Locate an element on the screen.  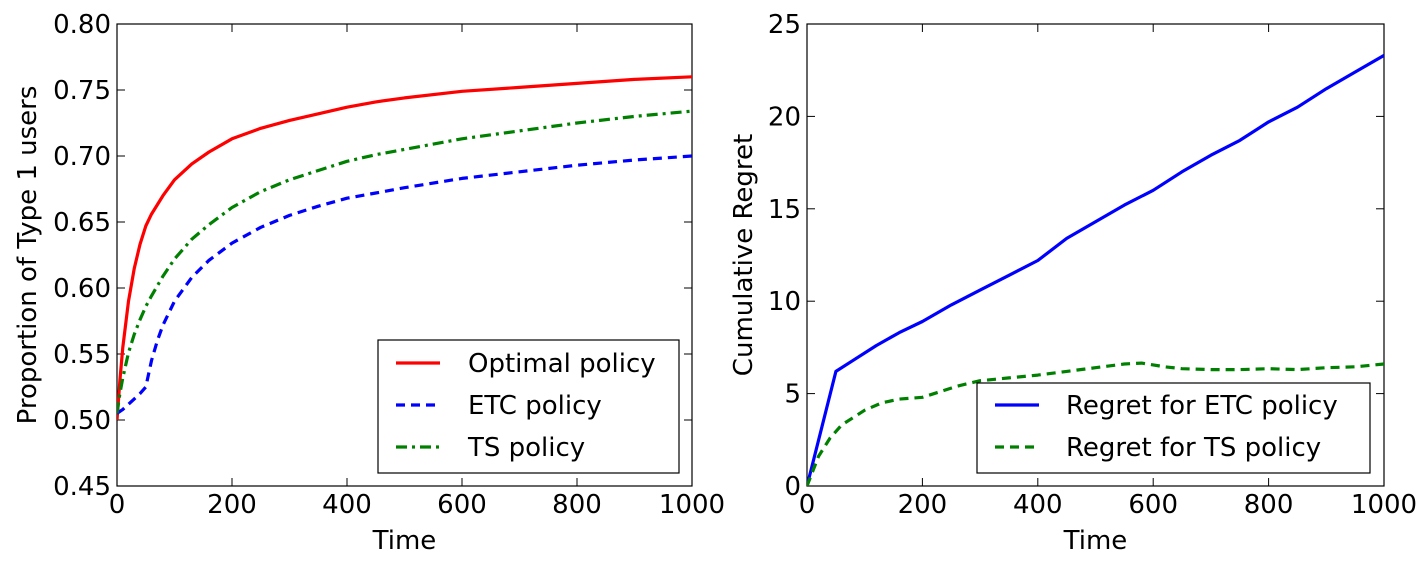
y-tick-label: 0.65 is located at coordinates (82, 223).